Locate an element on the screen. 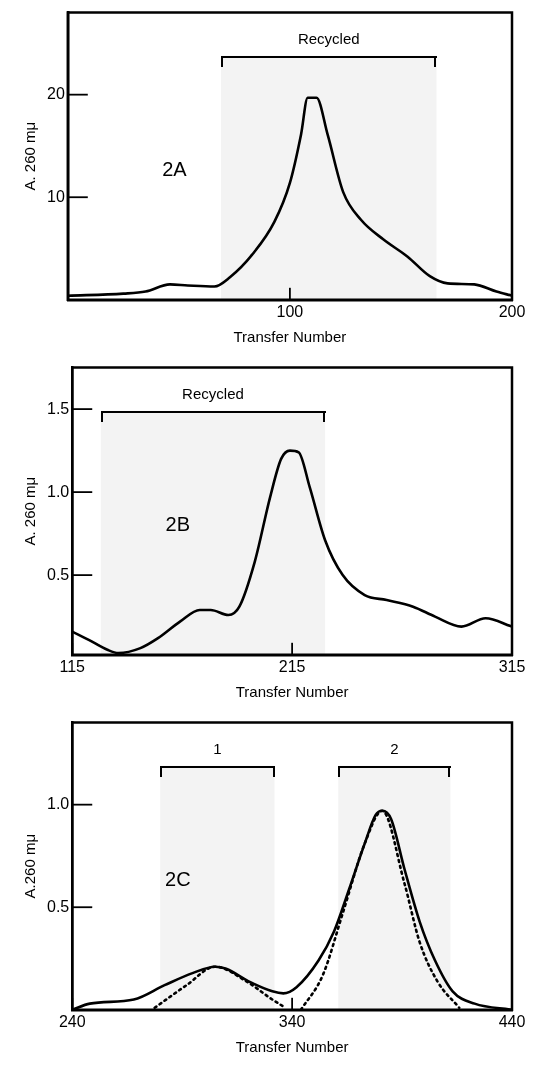 Image resolution: width=540 pixels, height=1066 pixels. y-tick-label: 20 is located at coordinates (56, 94).